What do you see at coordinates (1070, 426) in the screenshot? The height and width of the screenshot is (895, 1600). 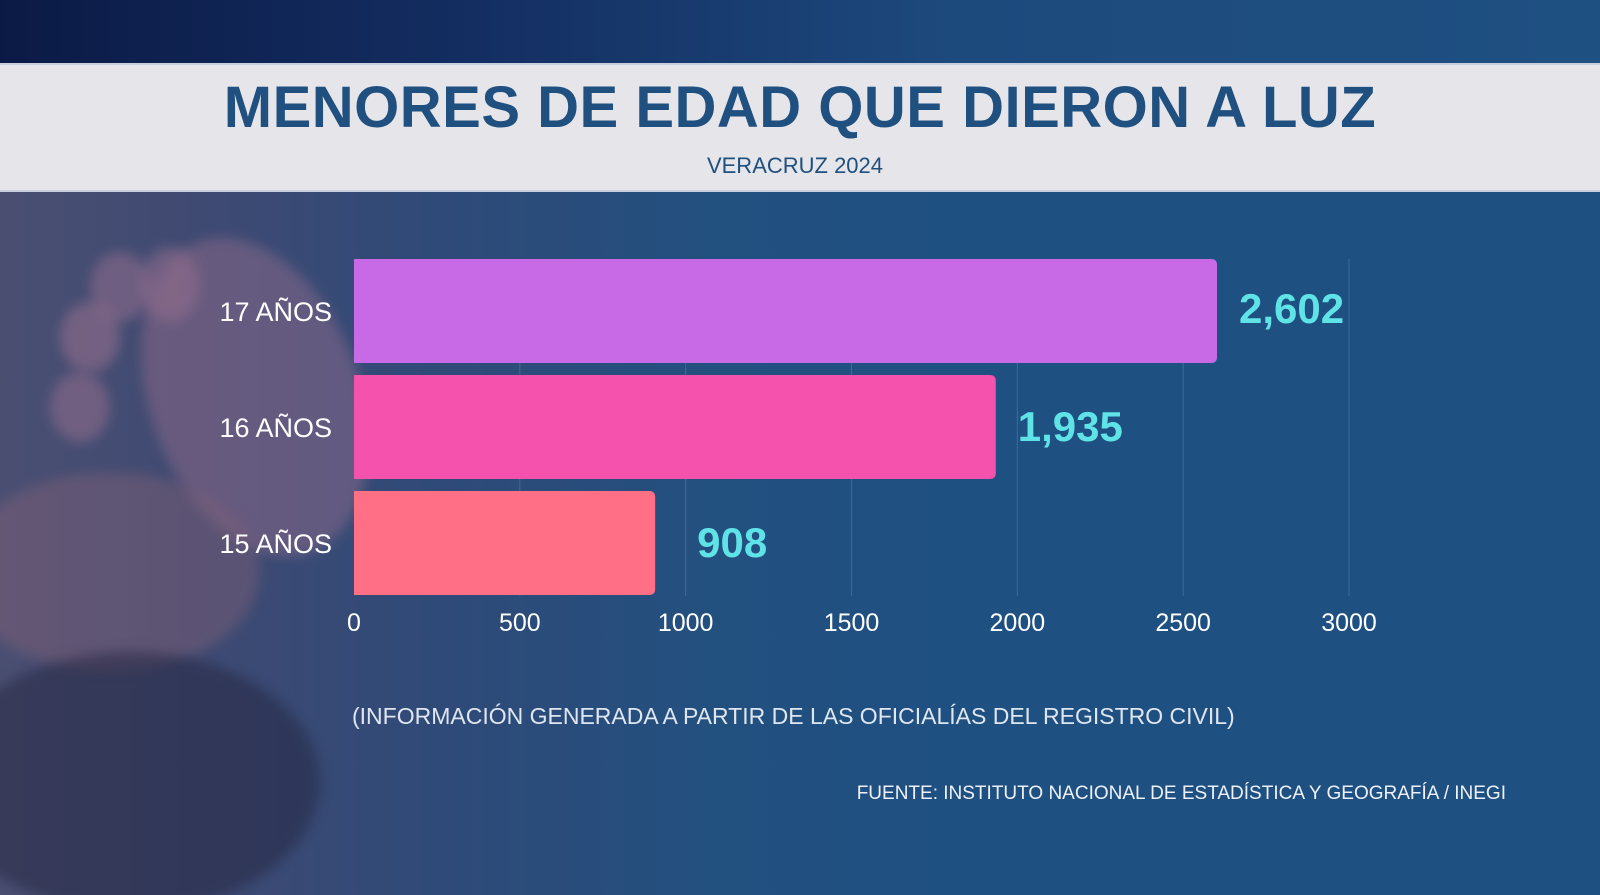 I see `data-label: 1,935` at bounding box center [1070, 426].